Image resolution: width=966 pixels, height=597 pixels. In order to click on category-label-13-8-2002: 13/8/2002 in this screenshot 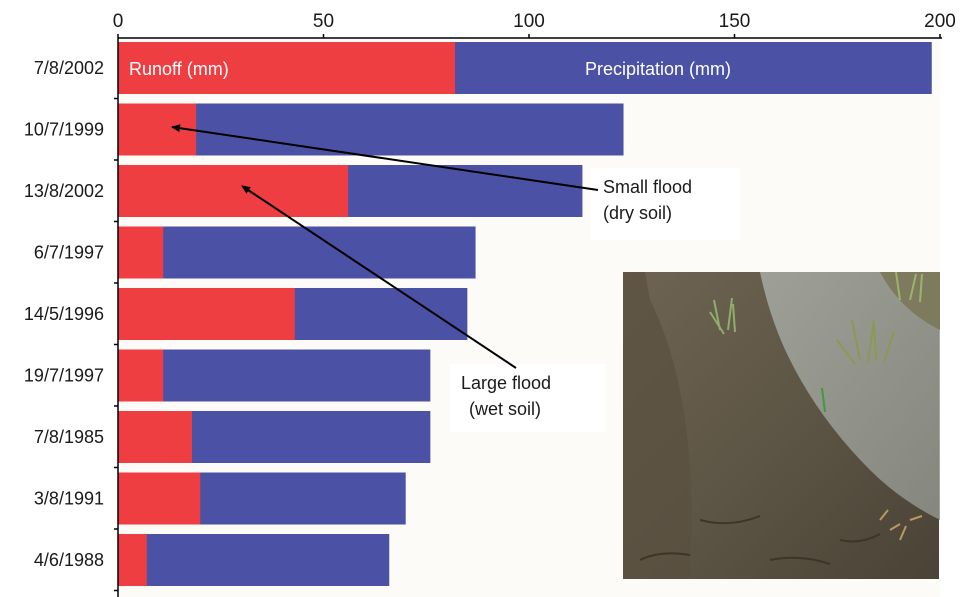, I will do `click(64, 191)`.